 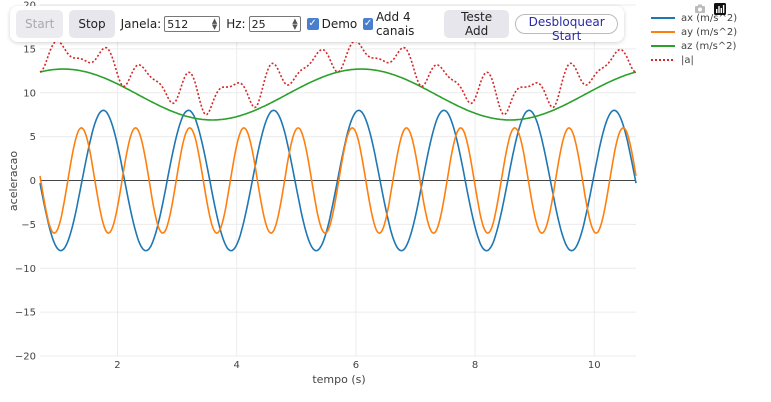 What do you see at coordinates (33, 137) in the screenshot?
I see `y-tick-label: 5` at bounding box center [33, 137].